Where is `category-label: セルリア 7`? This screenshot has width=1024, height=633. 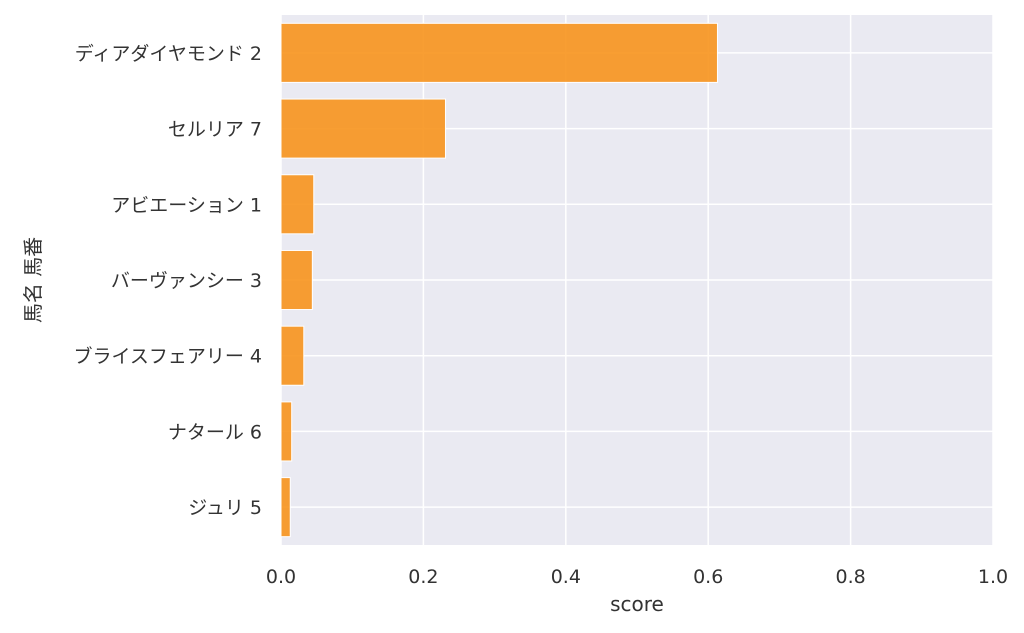 category-label: セルリア 7 is located at coordinates (215, 130).